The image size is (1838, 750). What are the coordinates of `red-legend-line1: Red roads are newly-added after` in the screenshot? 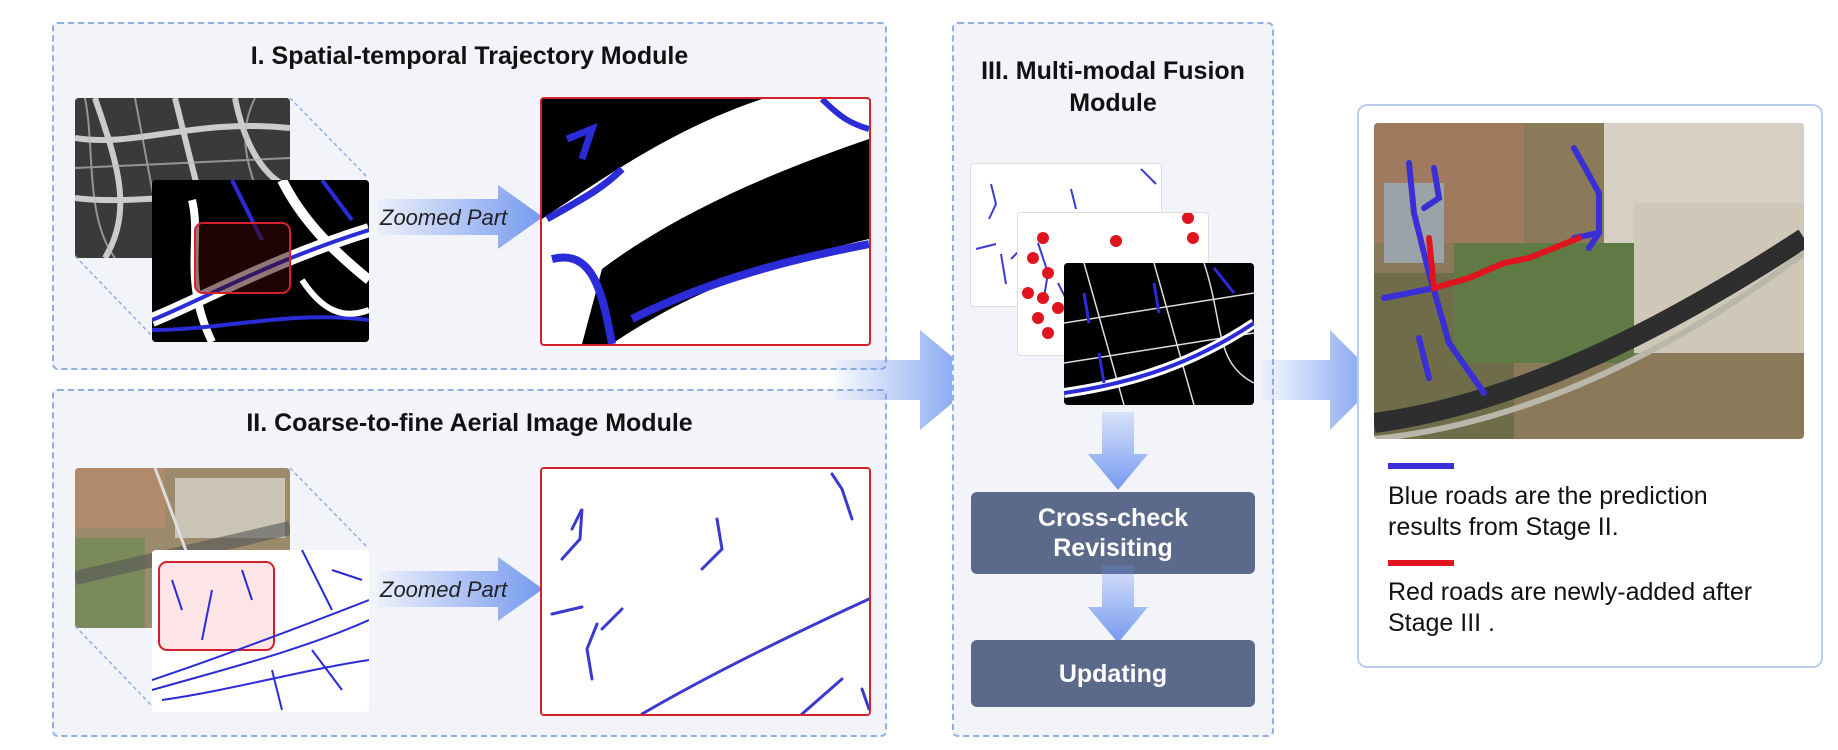 It's located at (1570, 592).